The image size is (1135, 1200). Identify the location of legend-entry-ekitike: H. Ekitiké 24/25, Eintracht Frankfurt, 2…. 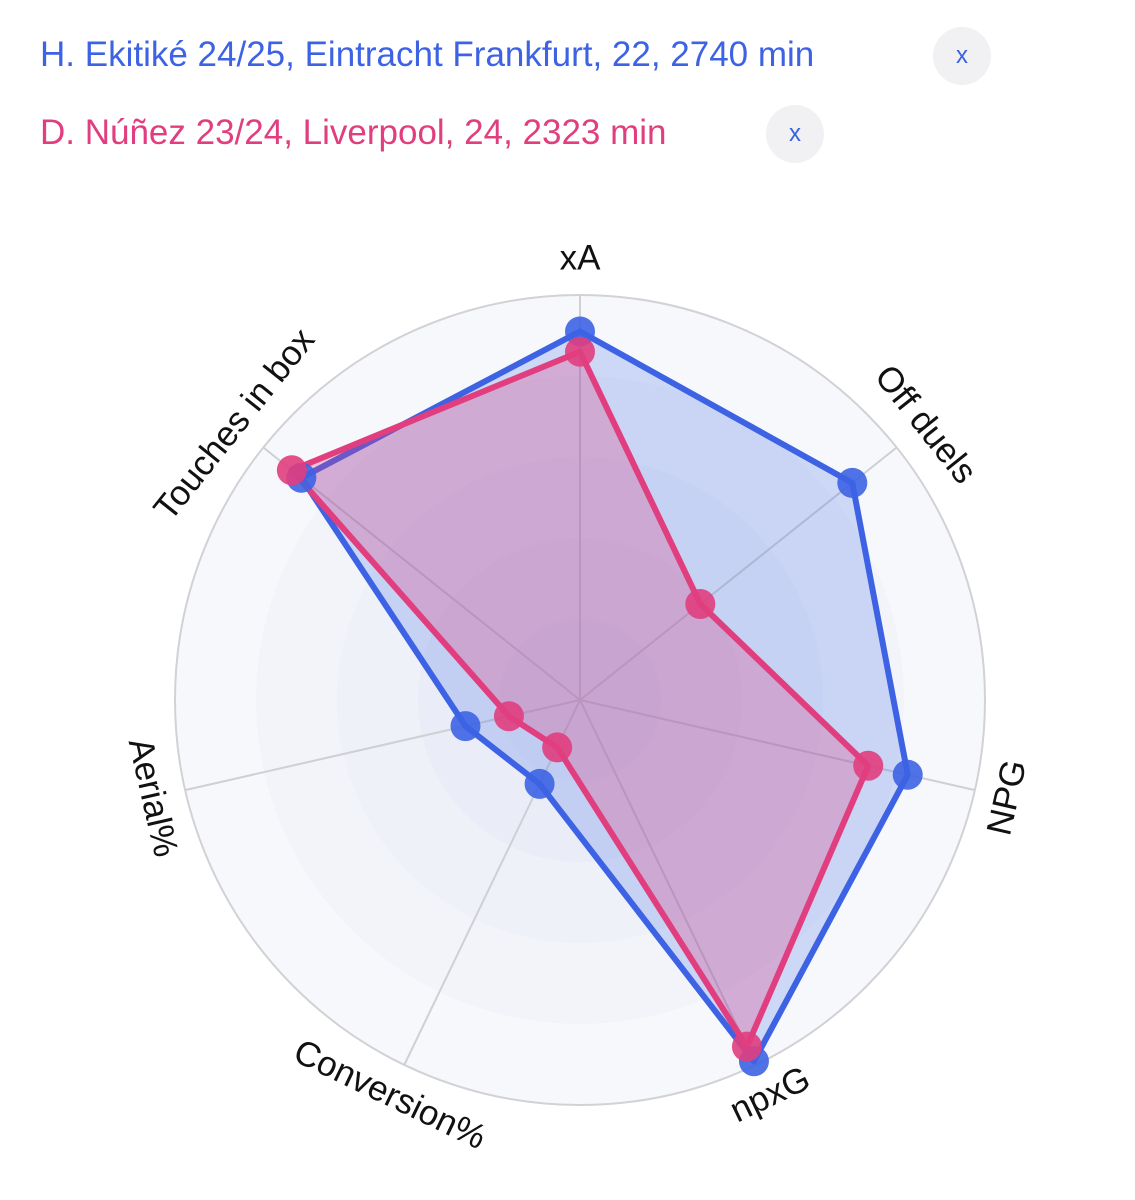
(427, 55).